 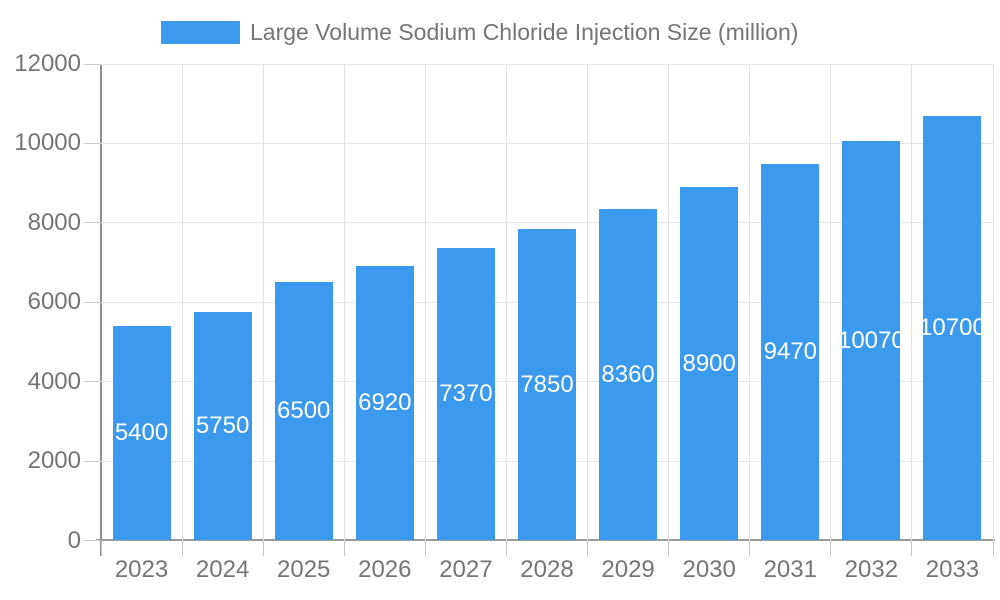 What do you see at coordinates (54, 222) in the screenshot?
I see `y-axis-label-8000: 8000` at bounding box center [54, 222].